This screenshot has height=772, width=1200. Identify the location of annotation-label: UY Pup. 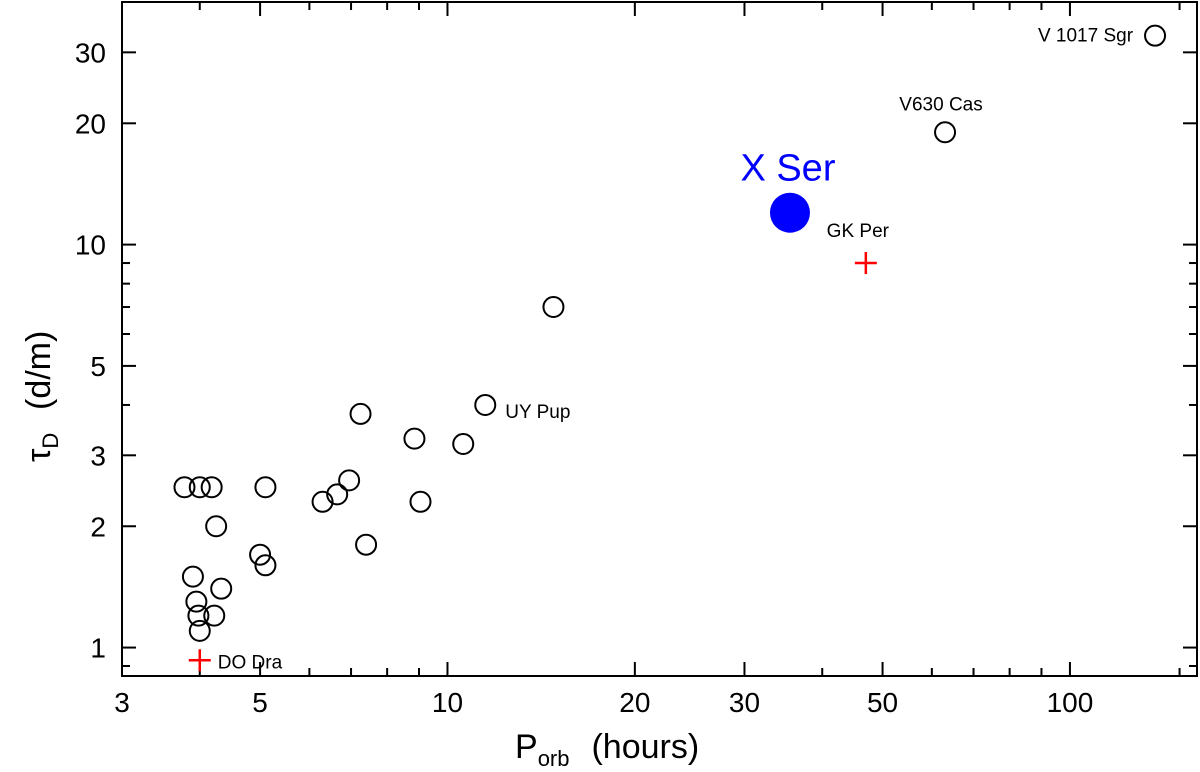
(537, 412).